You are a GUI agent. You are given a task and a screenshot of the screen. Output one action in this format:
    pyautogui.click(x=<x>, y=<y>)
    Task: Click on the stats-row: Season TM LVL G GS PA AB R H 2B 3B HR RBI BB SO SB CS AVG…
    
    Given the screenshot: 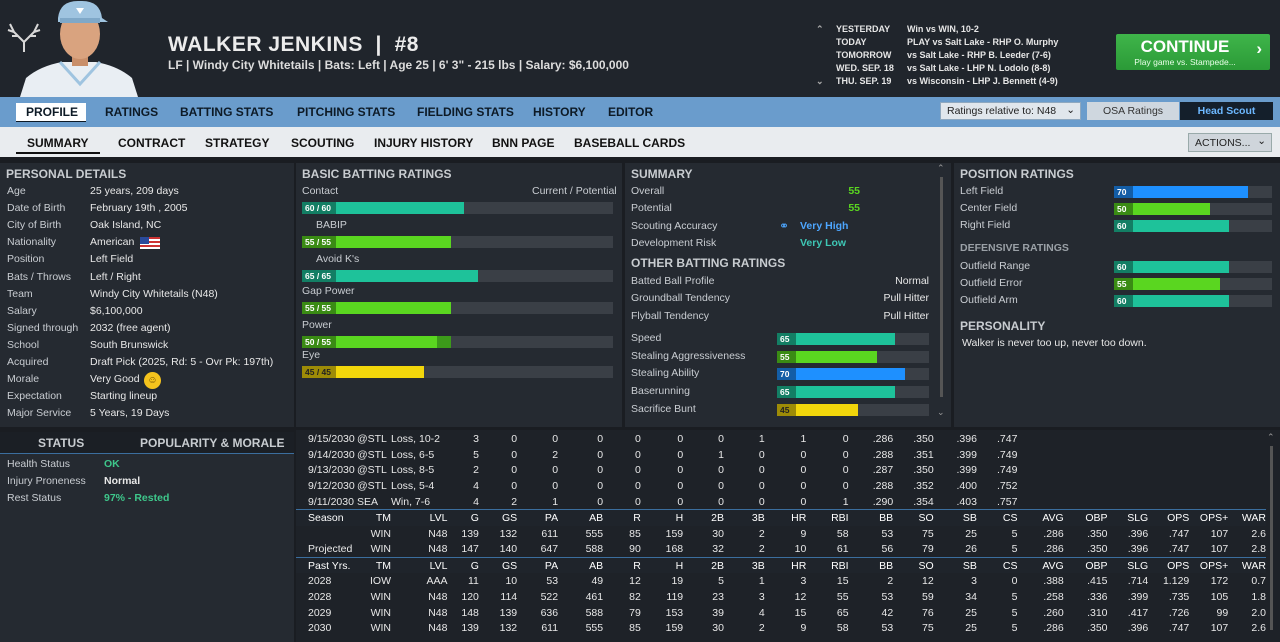 What is the action you would take?
    pyautogui.click(x=781, y=517)
    